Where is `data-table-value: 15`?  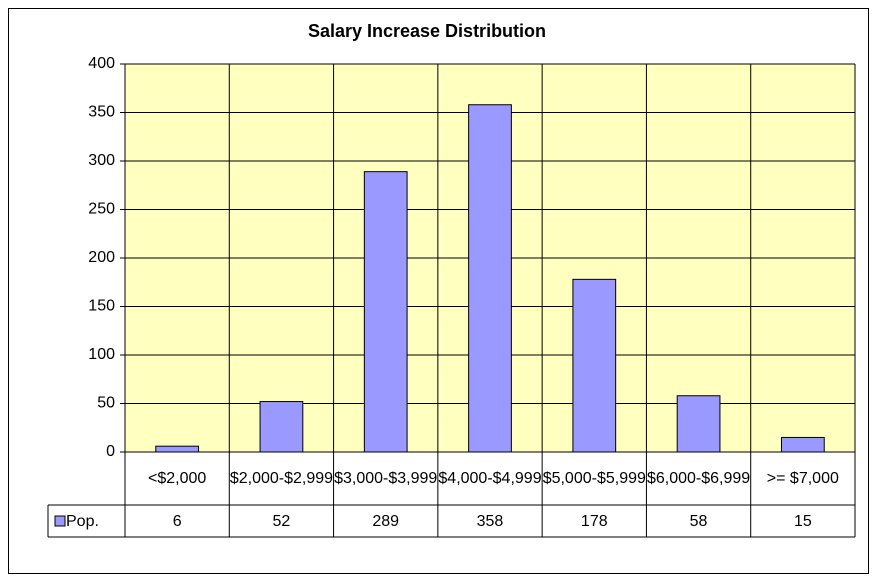 data-table-value: 15 is located at coordinates (802, 521).